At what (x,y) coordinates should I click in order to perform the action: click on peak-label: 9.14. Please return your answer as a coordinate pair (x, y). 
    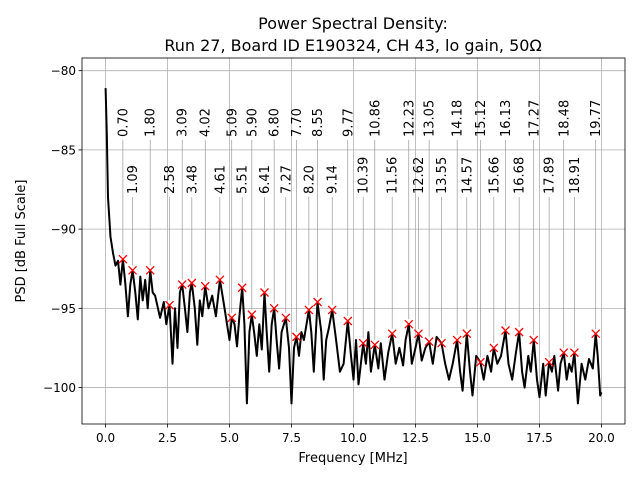
    Looking at the image, I should click on (333, 179).